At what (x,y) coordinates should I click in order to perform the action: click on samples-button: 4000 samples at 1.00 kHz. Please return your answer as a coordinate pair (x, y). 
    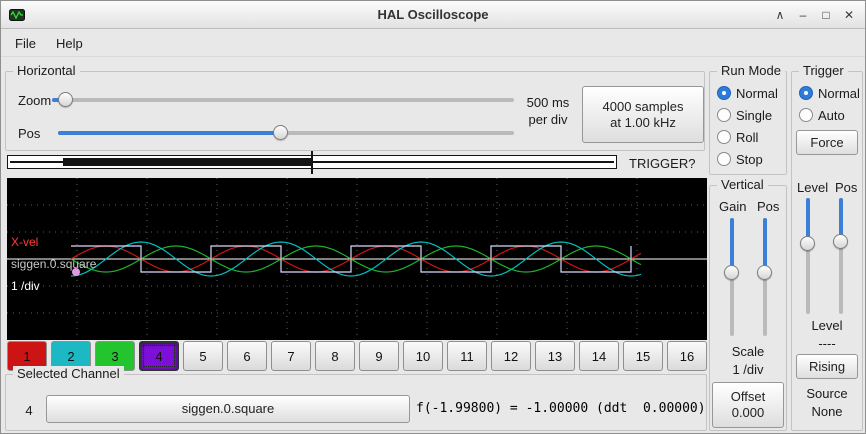
    Looking at the image, I should click on (643, 114).